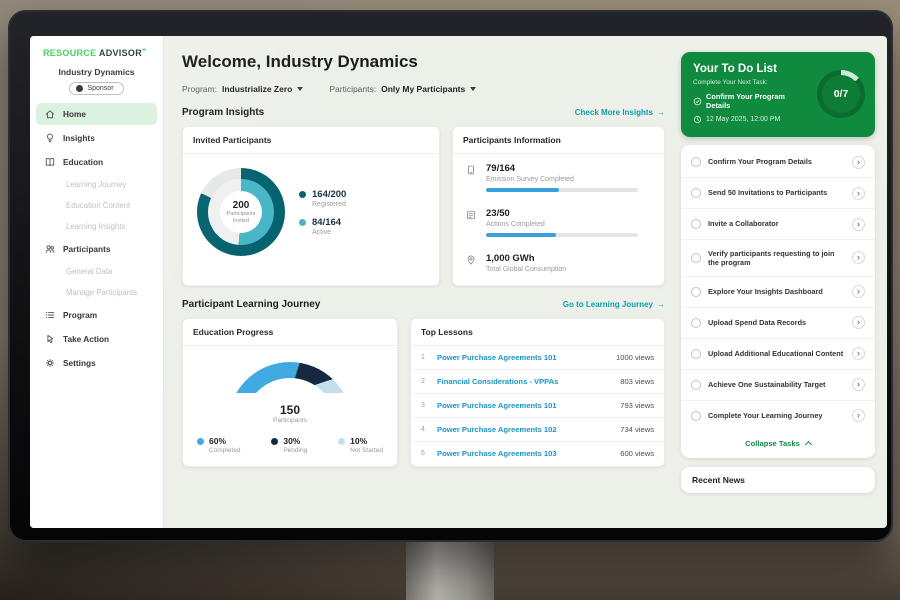 This screenshot has width=900, height=600. I want to click on sidebar-item-label: Home, so click(75, 114).